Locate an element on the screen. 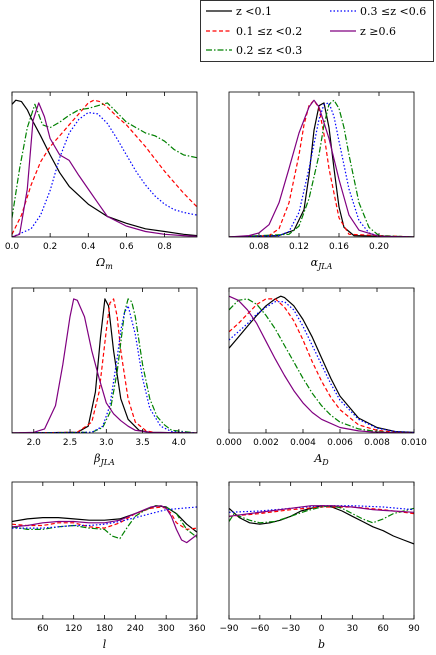 The image size is (436, 655). panel-3-frame is located at coordinates (321, 360).